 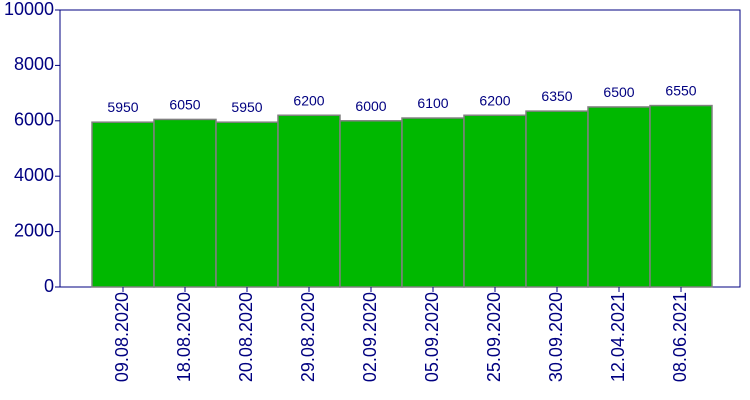 What do you see at coordinates (184, 337) in the screenshot?
I see `x-tick-label: 18.08.2020` at bounding box center [184, 337].